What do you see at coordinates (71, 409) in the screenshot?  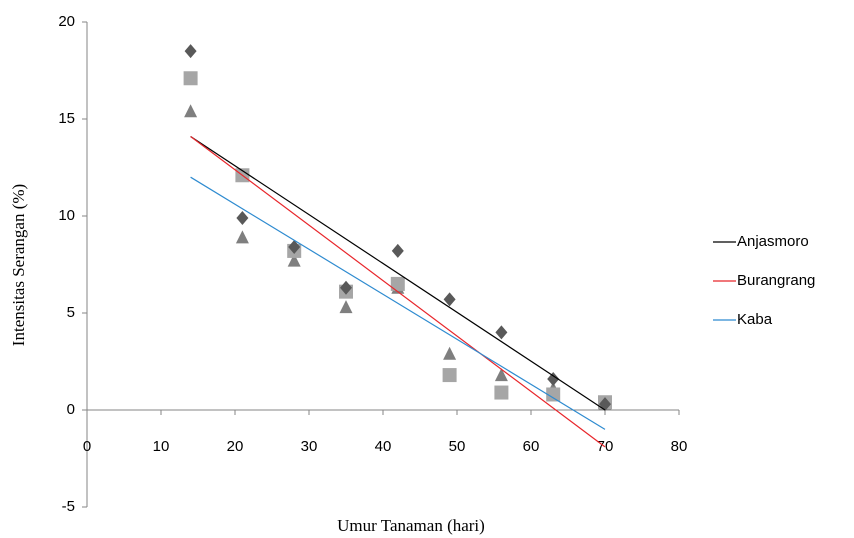 I see `y-tick-label: 0` at bounding box center [71, 409].